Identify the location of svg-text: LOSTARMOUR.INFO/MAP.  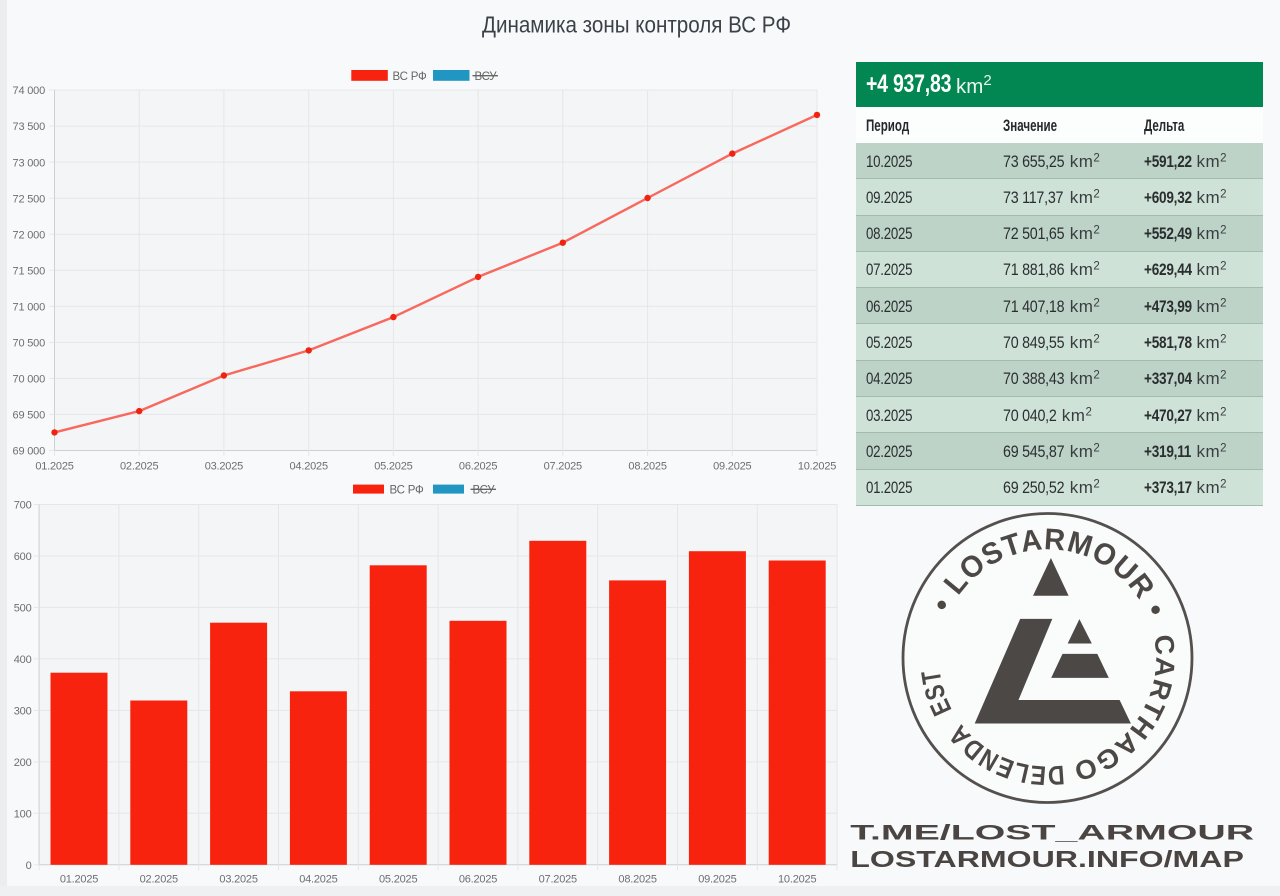
(1047, 859).